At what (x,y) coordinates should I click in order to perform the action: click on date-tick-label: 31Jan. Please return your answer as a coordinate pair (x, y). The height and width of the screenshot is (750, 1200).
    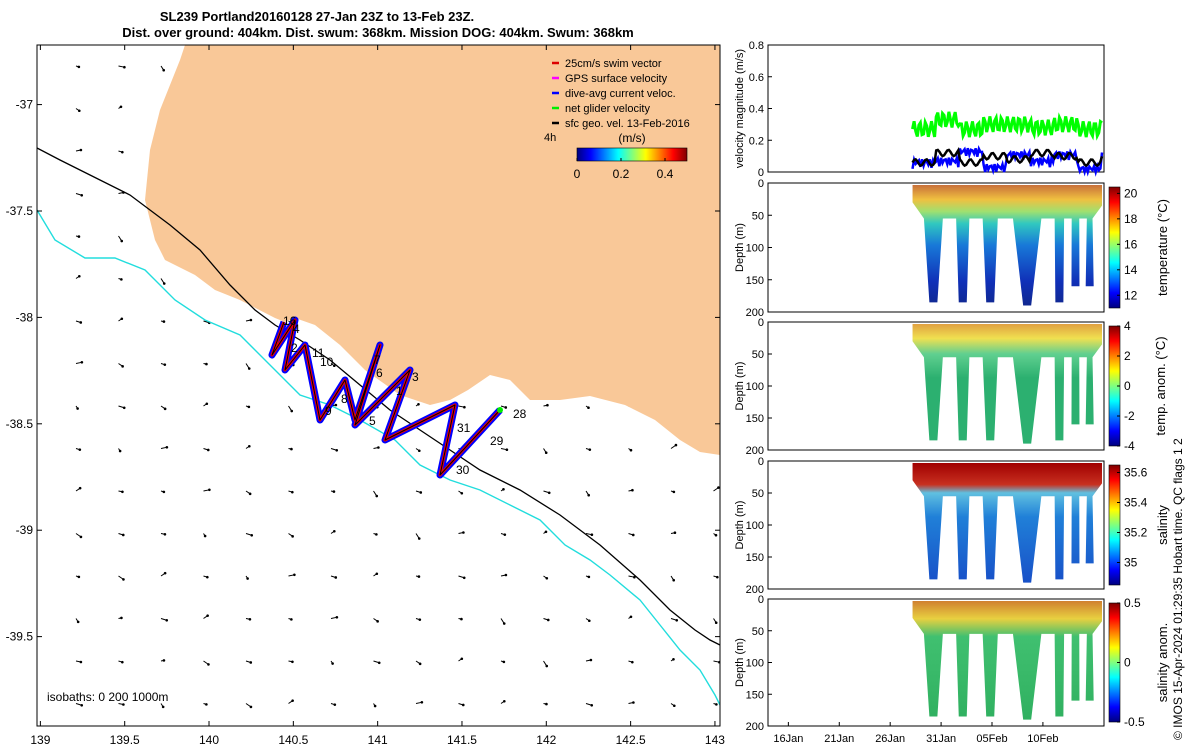
    Looking at the image, I should click on (941, 739).